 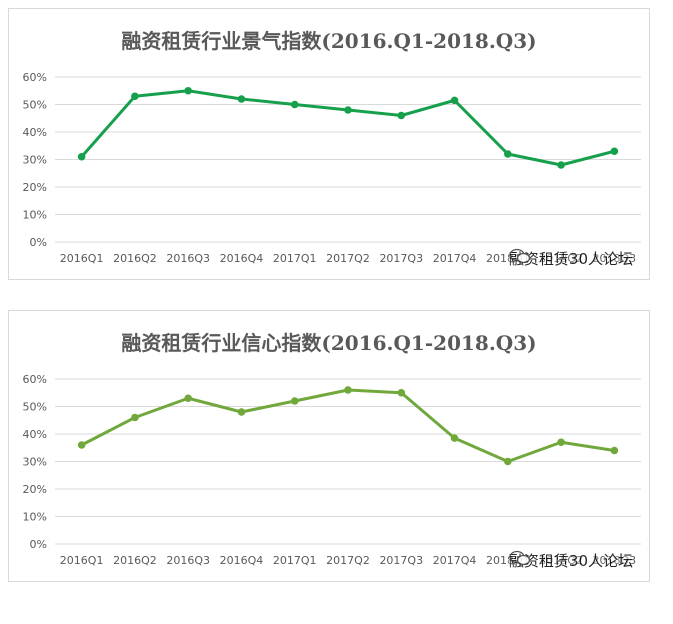 What do you see at coordinates (329, 343) in the screenshot?
I see `chart-title: 融资租赁行业信心指数(2016.Q1-2018.Q3)` at bounding box center [329, 343].